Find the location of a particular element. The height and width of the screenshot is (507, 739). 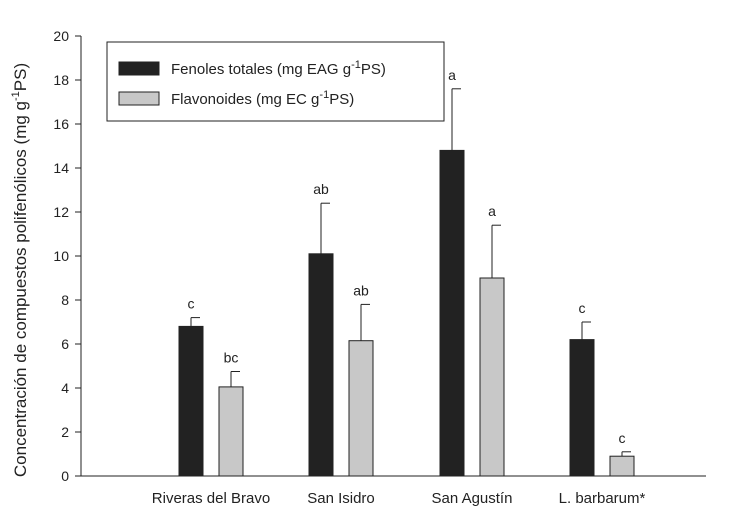

y-tick-label: 8 is located at coordinates (65, 300).